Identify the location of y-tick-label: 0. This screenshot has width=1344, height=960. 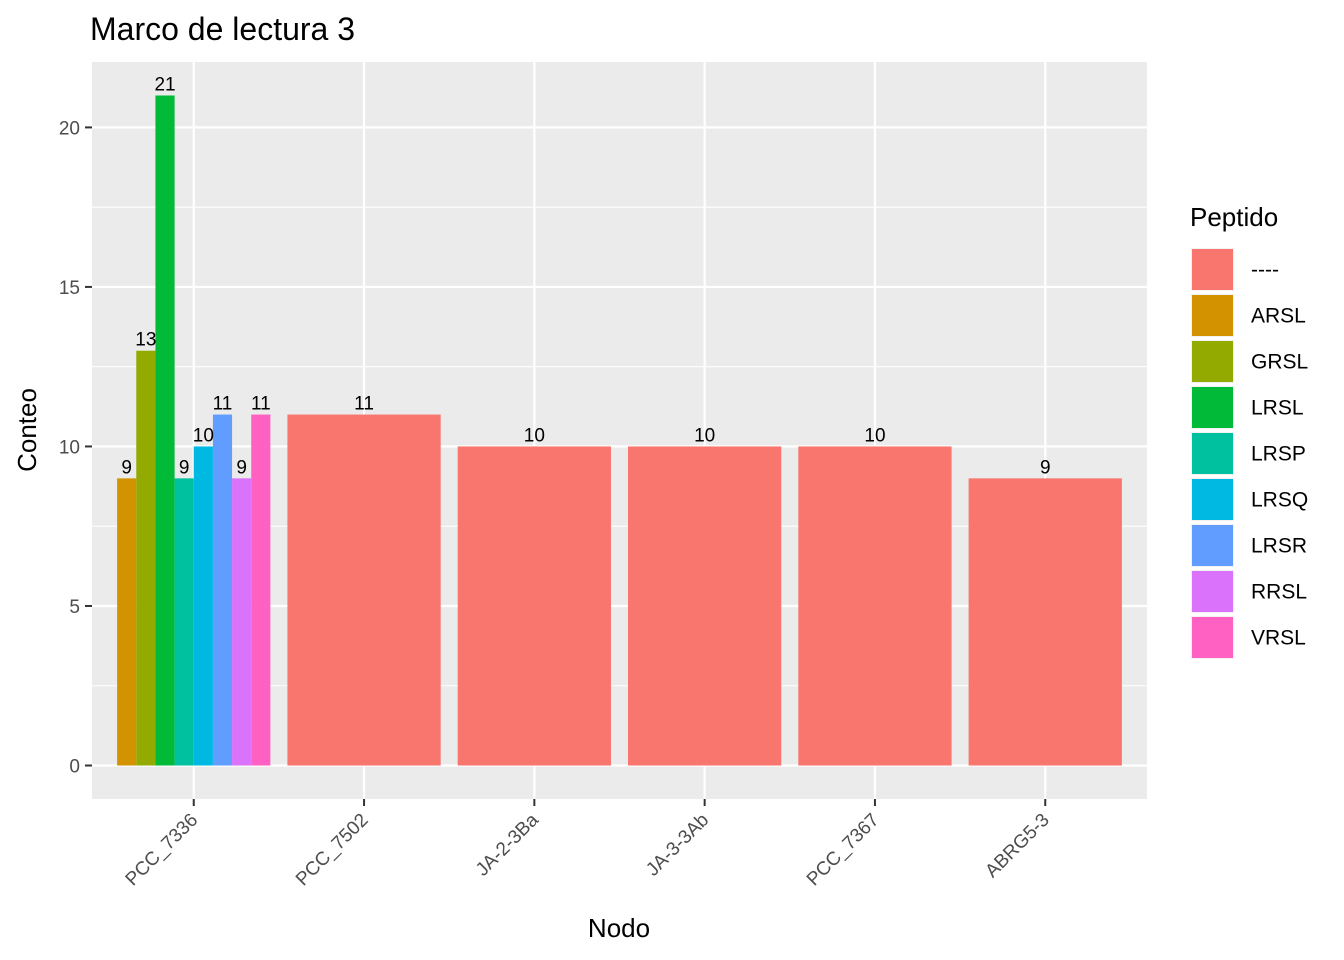
(74, 767).